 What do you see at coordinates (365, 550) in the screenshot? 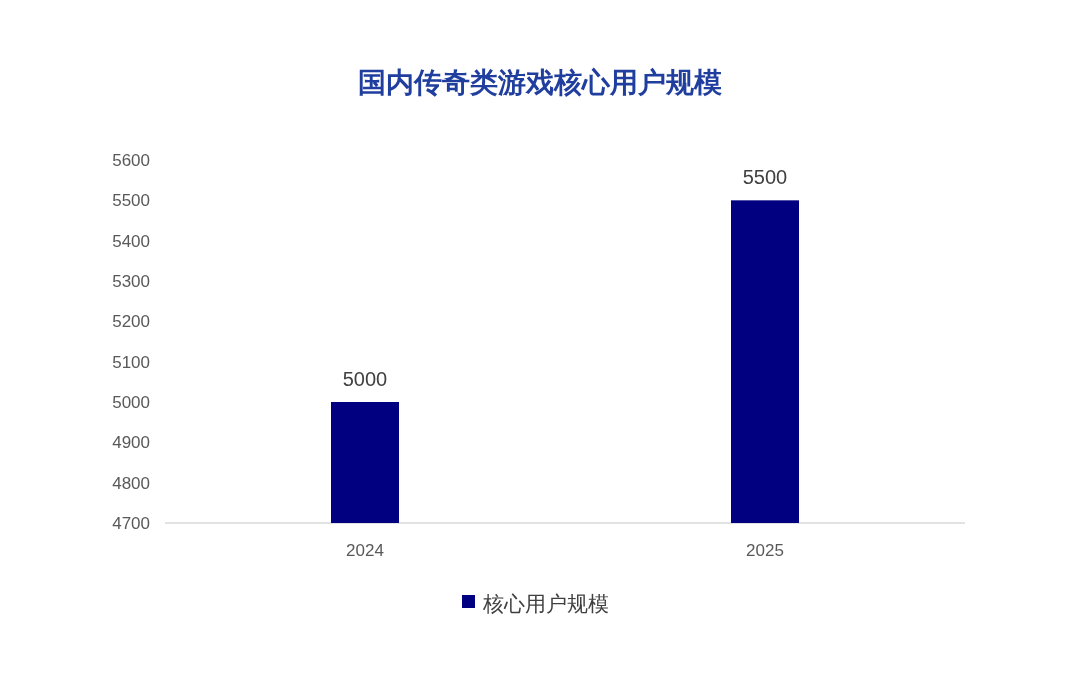
I see `x-tick-label: 2024` at bounding box center [365, 550].